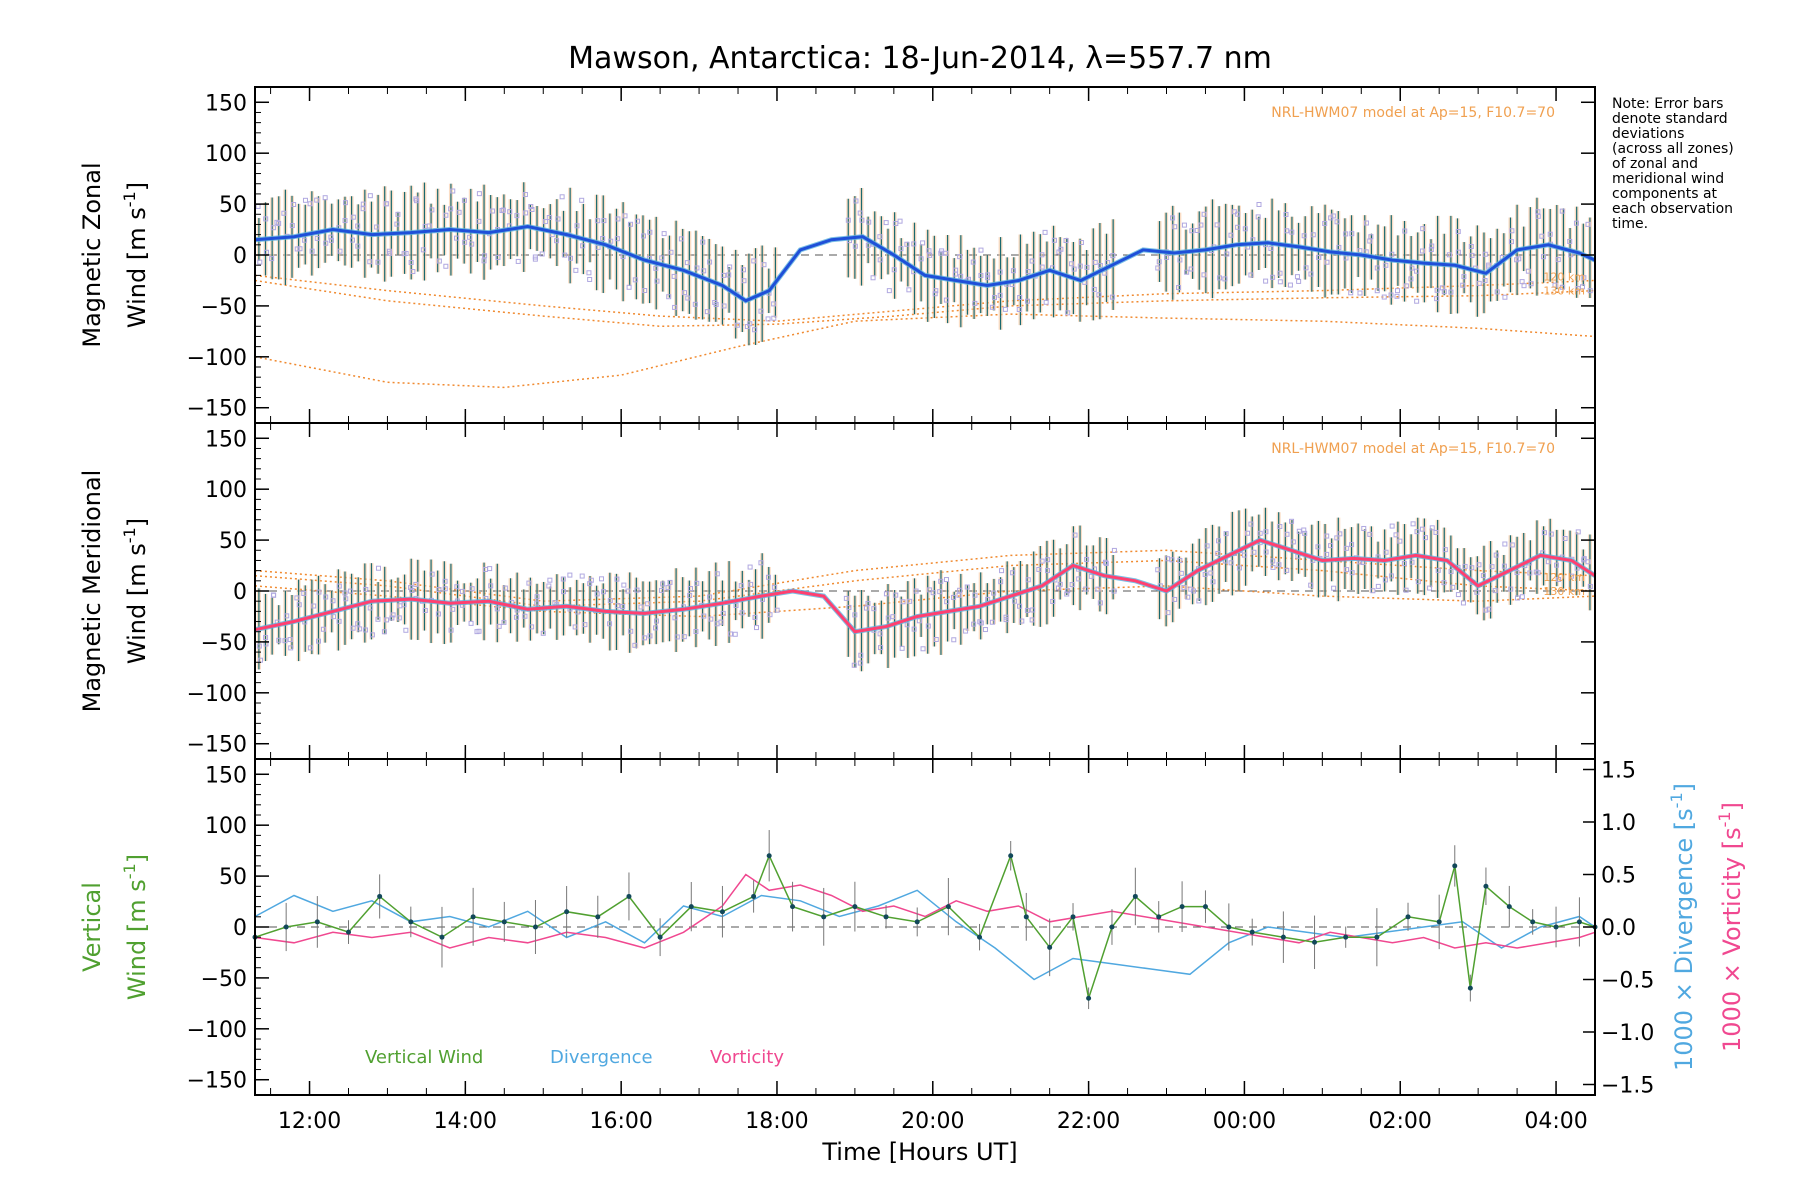  Describe the element at coordinates (1648, 134) in the screenshot. I see `note-line: deviations` at that location.